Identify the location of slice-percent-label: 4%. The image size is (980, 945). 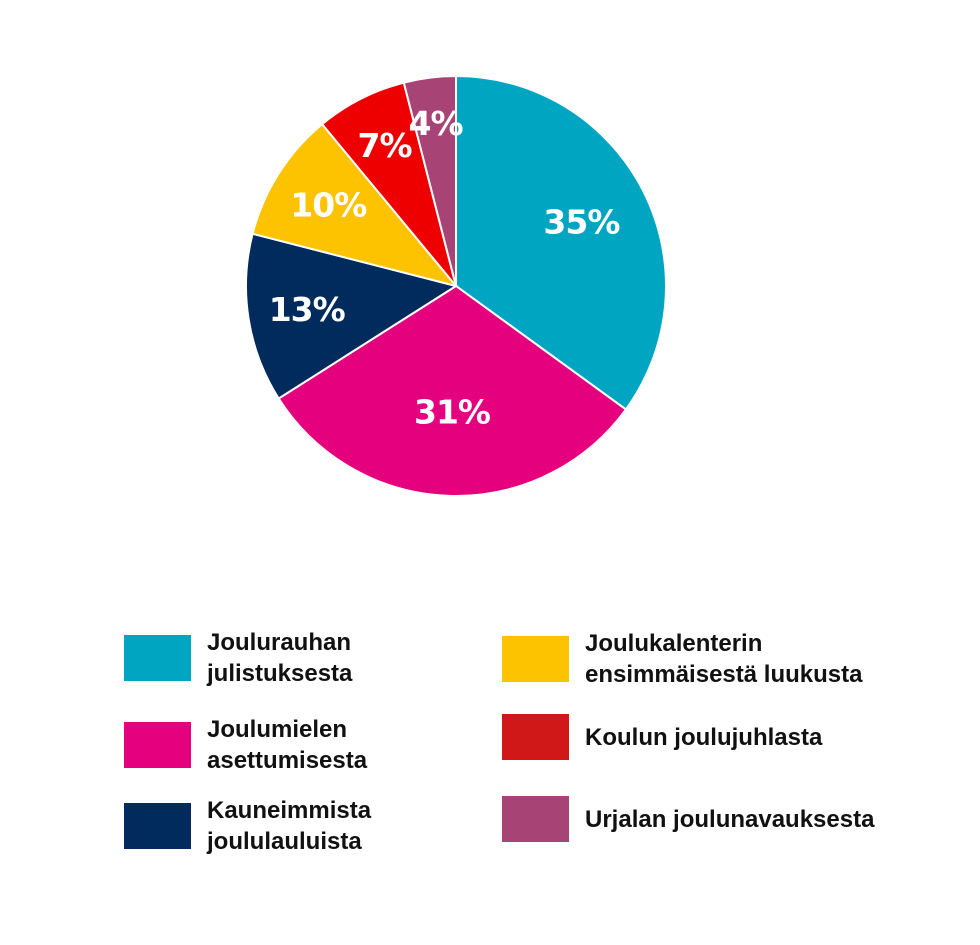
(435, 123).